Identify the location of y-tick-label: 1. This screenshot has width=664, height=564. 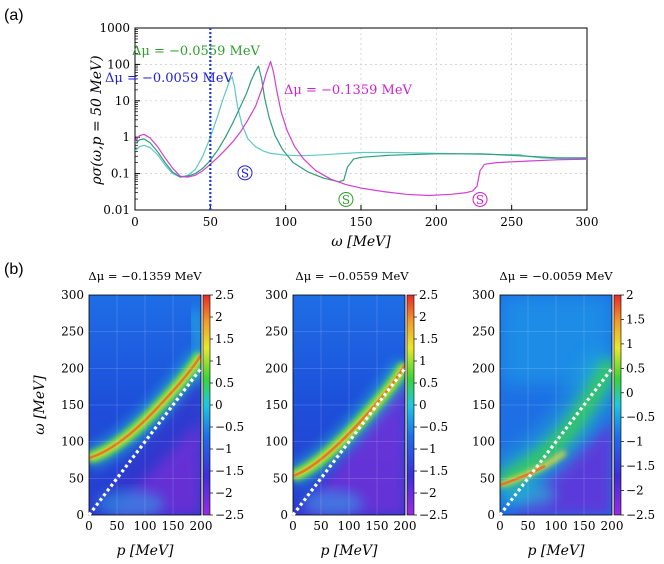
(126, 137).